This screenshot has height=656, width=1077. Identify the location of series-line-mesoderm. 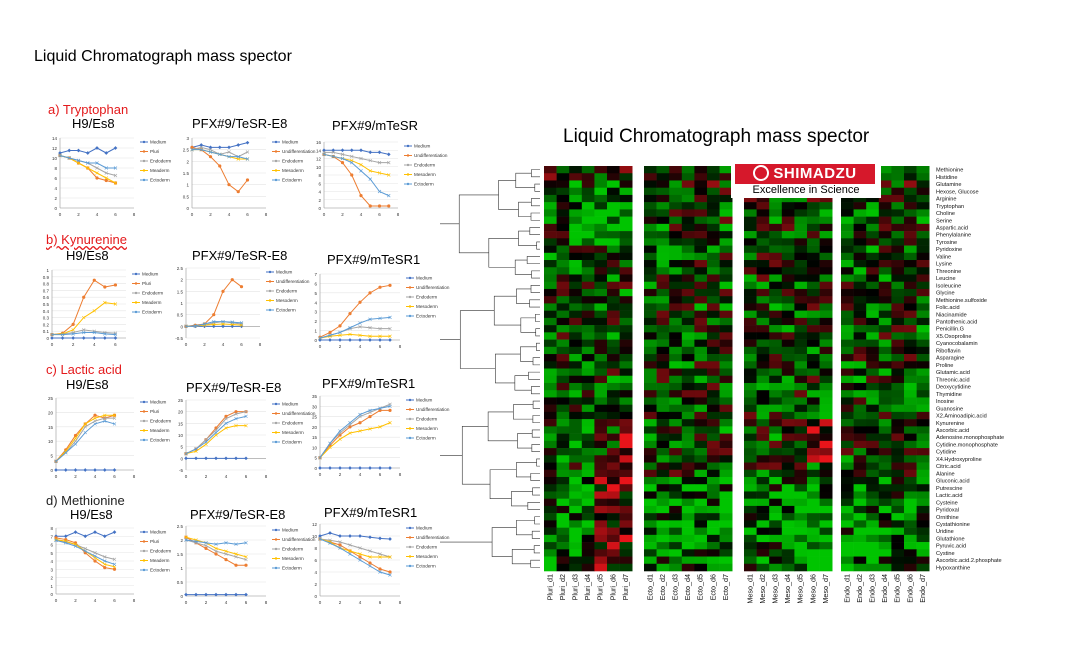
(355, 440).